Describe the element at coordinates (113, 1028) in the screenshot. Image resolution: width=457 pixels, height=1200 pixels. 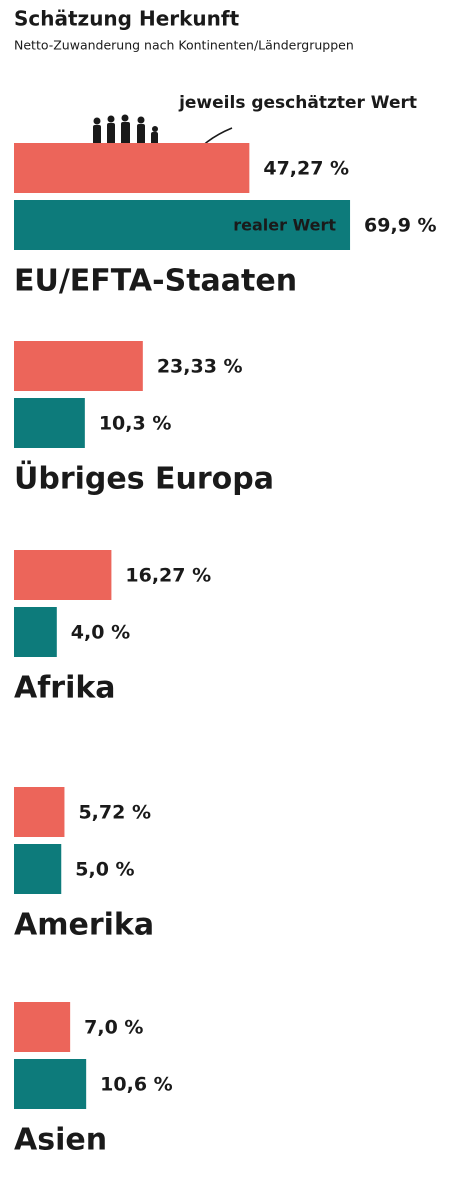
I see `value-label: 7,0 %` at that location.